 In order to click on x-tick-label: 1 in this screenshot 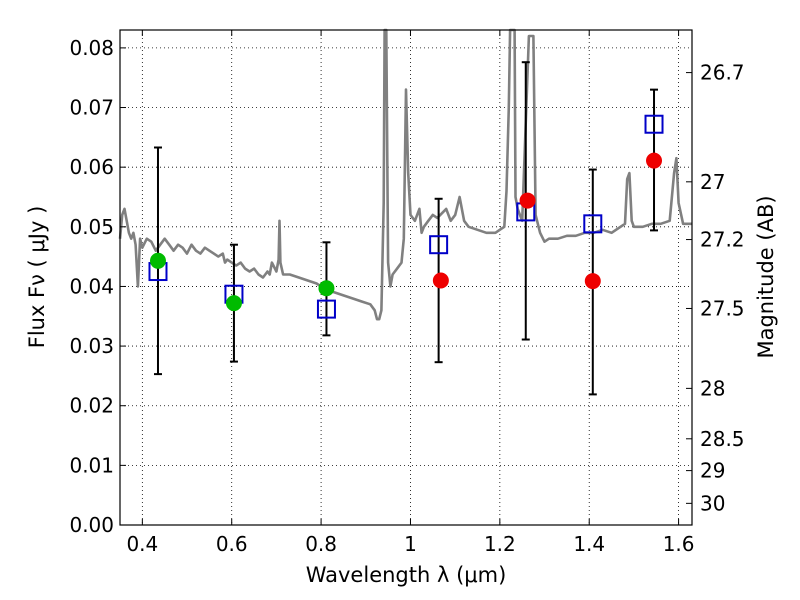, I will do `click(410, 544)`.